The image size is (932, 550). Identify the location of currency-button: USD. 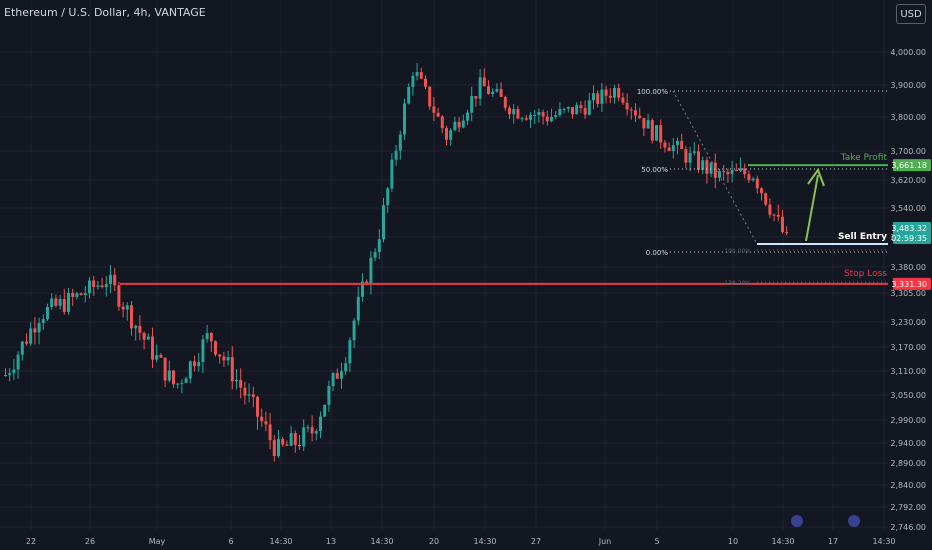
(911, 14).